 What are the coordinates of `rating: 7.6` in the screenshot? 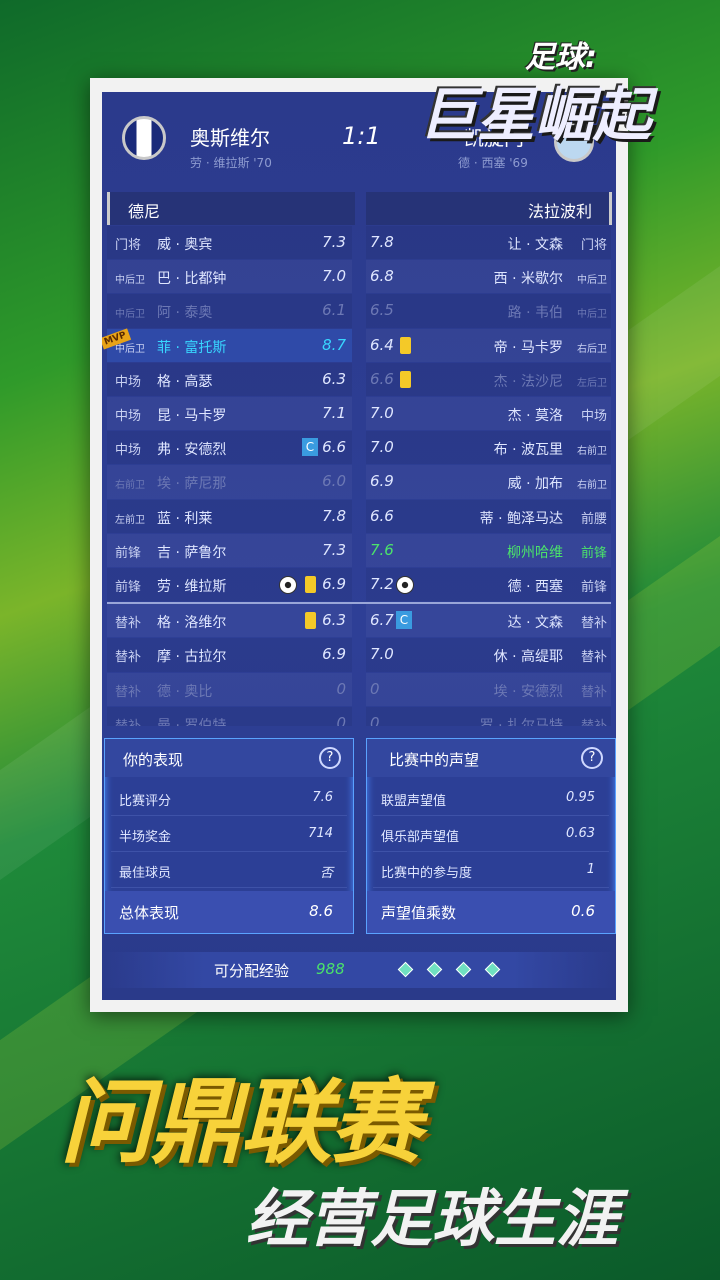 It's located at (382, 549).